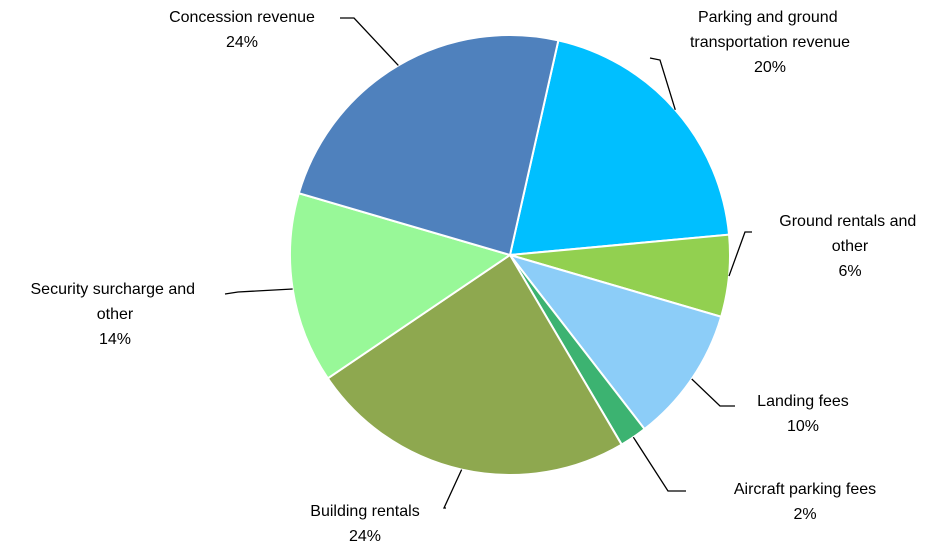  I want to click on slice-label: Concession revenue, so click(242, 17).